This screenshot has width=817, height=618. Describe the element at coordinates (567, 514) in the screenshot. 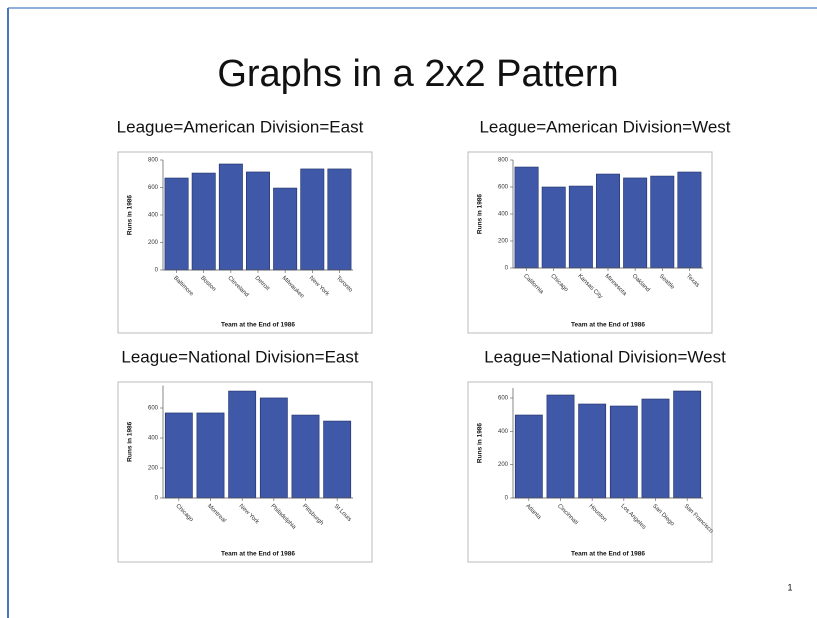

I see `x-tick-label: Cincinnati` at that location.